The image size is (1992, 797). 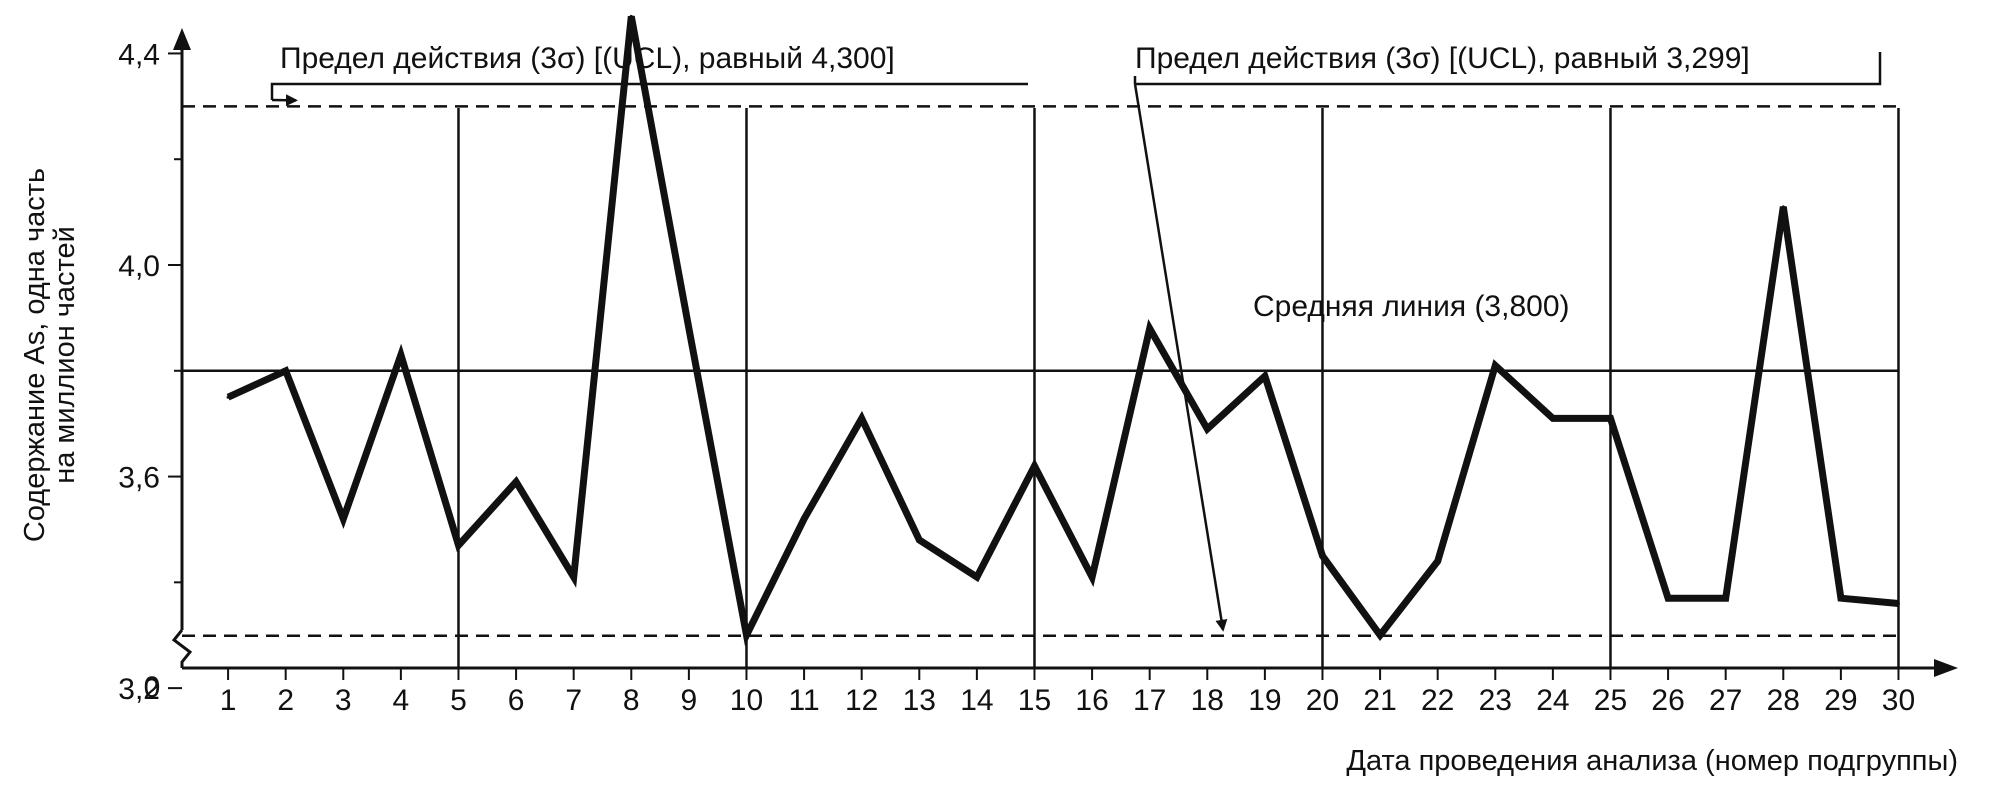 I want to click on x-tick-label: 11, so click(x=804, y=700).